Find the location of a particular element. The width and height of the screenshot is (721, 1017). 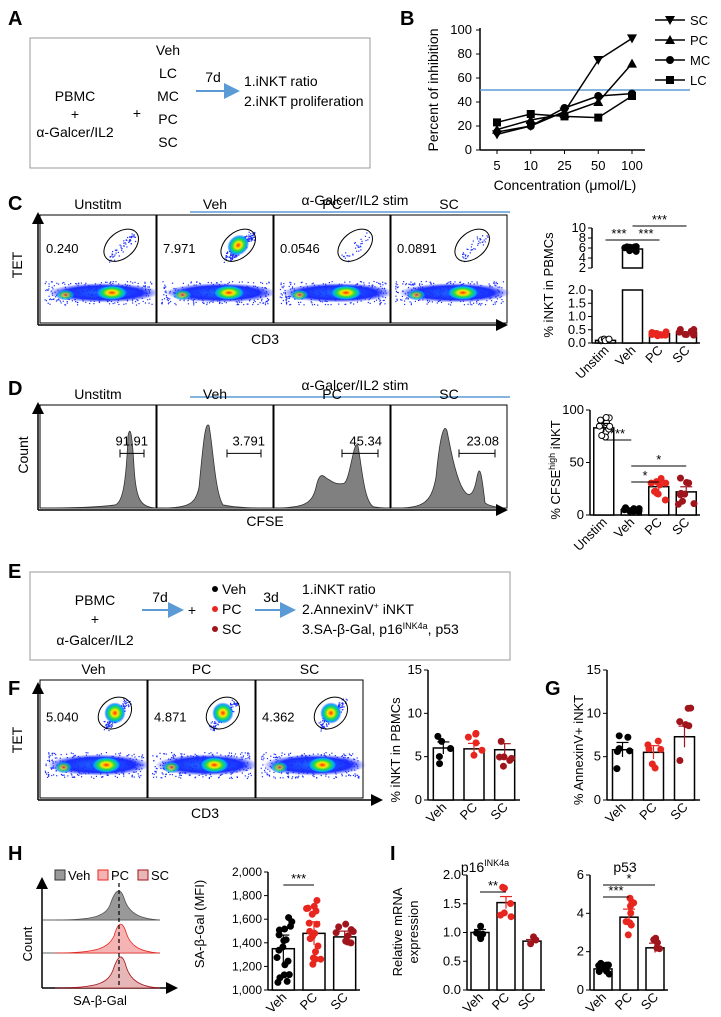

i-p16-sig-label: ** is located at coordinates (493, 885).